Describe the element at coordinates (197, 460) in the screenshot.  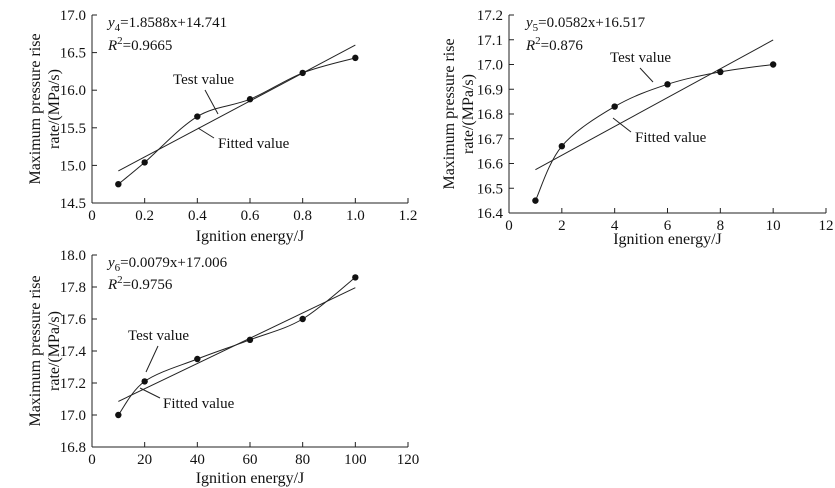
I see `x-tick-label: 40` at that location.